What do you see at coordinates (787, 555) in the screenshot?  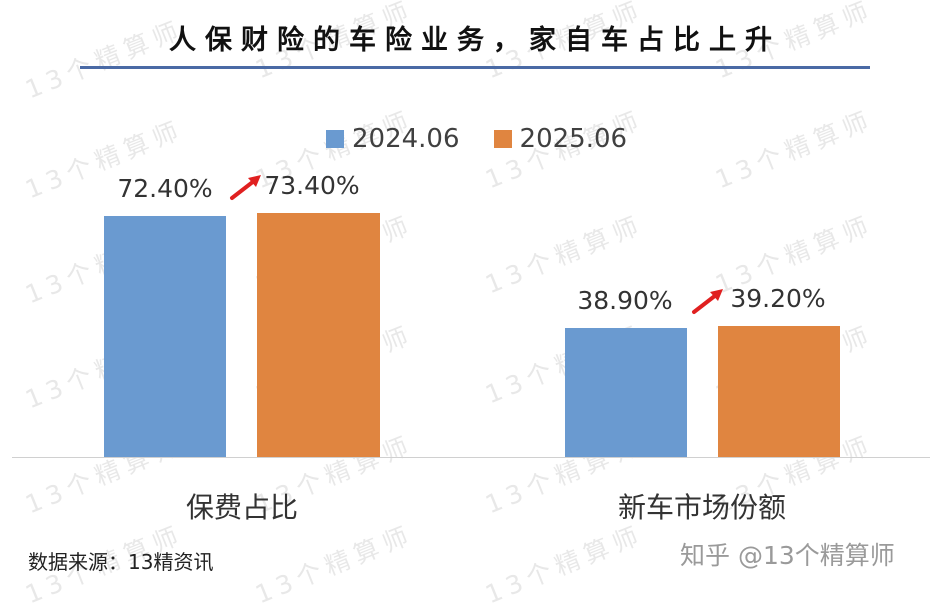 I see `author-credit: 知乎 @13个精算师` at bounding box center [787, 555].